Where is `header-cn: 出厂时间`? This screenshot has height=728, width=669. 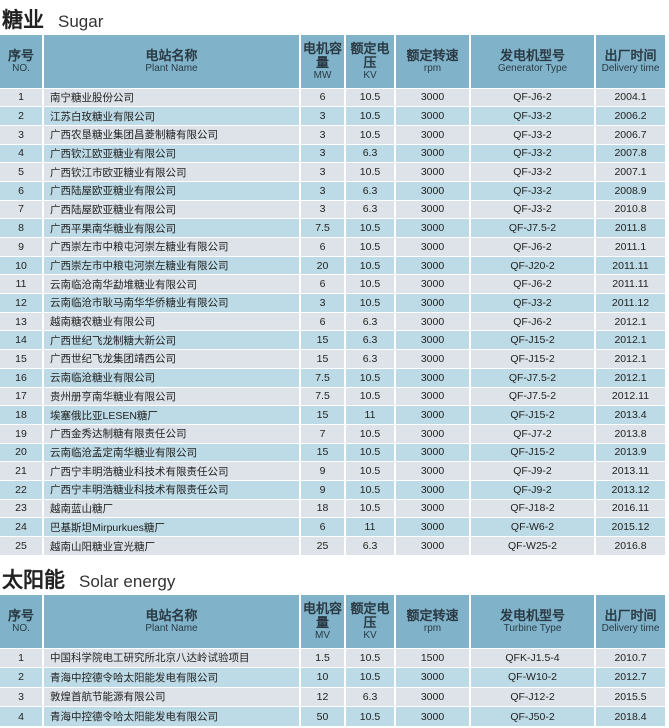 header-cn: 出厂时间 is located at coordinates (630, 55).